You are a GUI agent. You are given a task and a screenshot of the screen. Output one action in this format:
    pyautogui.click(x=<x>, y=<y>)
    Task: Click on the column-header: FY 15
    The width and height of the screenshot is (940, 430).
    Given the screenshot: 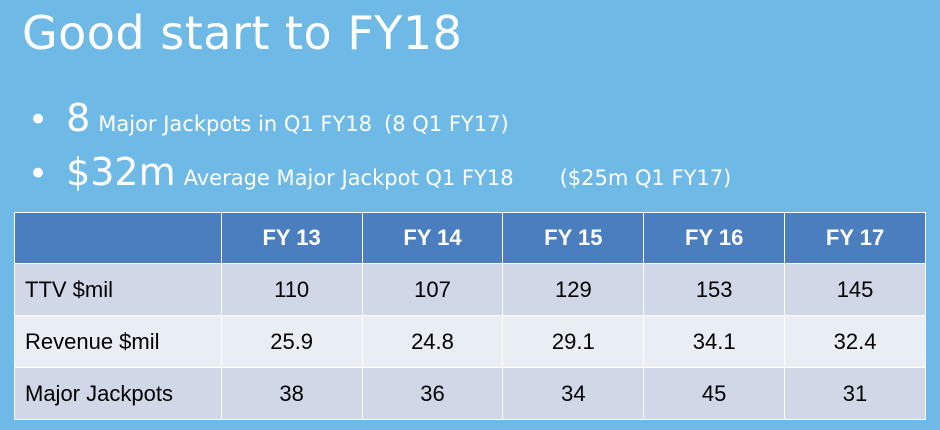 What is the action you would take?
    pyautogui.click(x=573, y=238)
    